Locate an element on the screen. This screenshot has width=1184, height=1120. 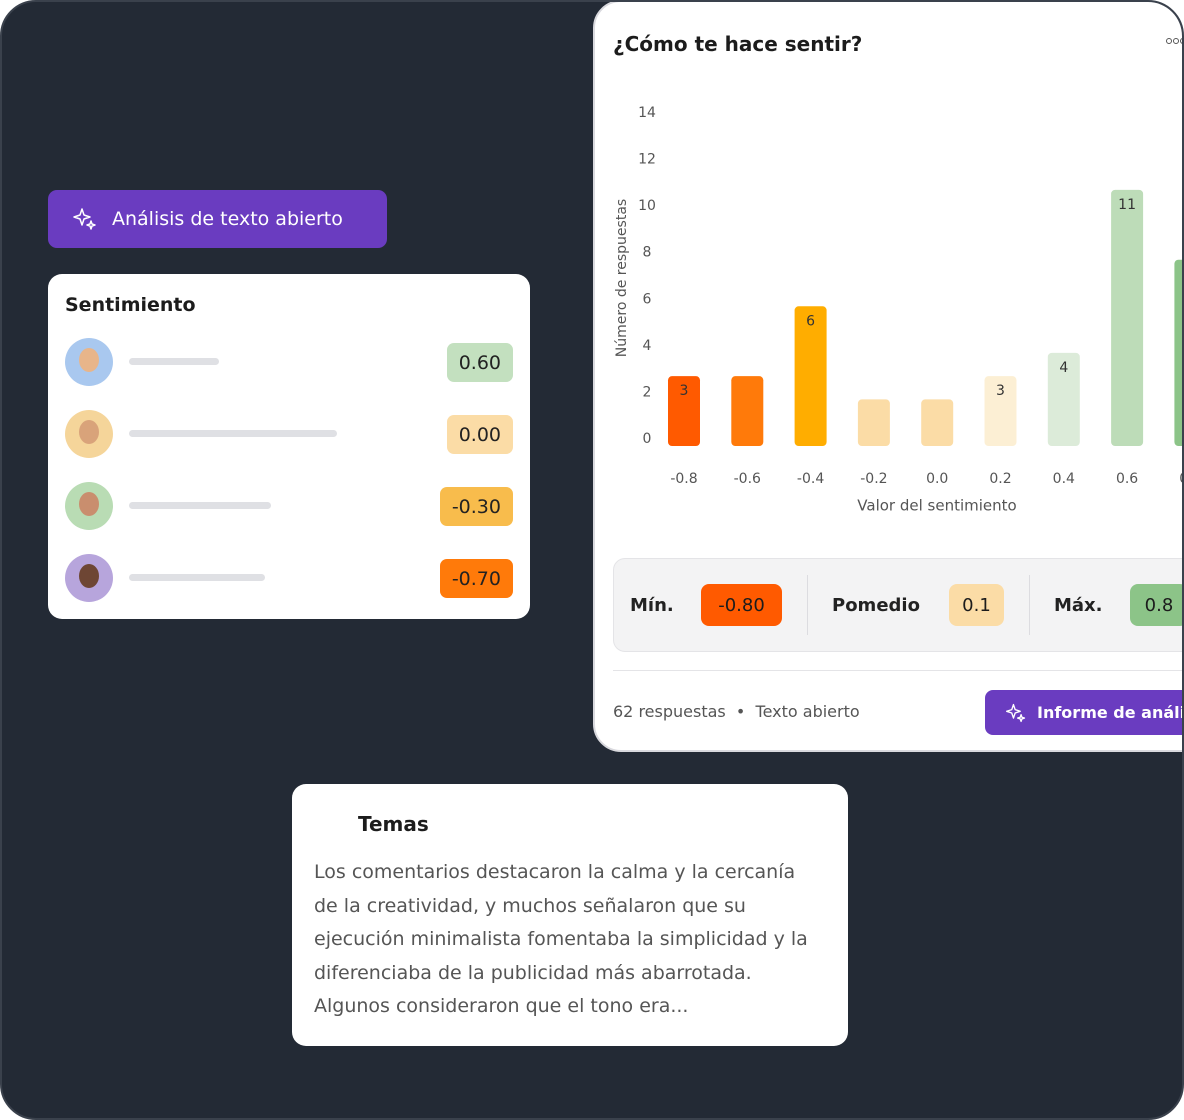
sentiment-row: 0.60 is located at coordinates (289, 363).